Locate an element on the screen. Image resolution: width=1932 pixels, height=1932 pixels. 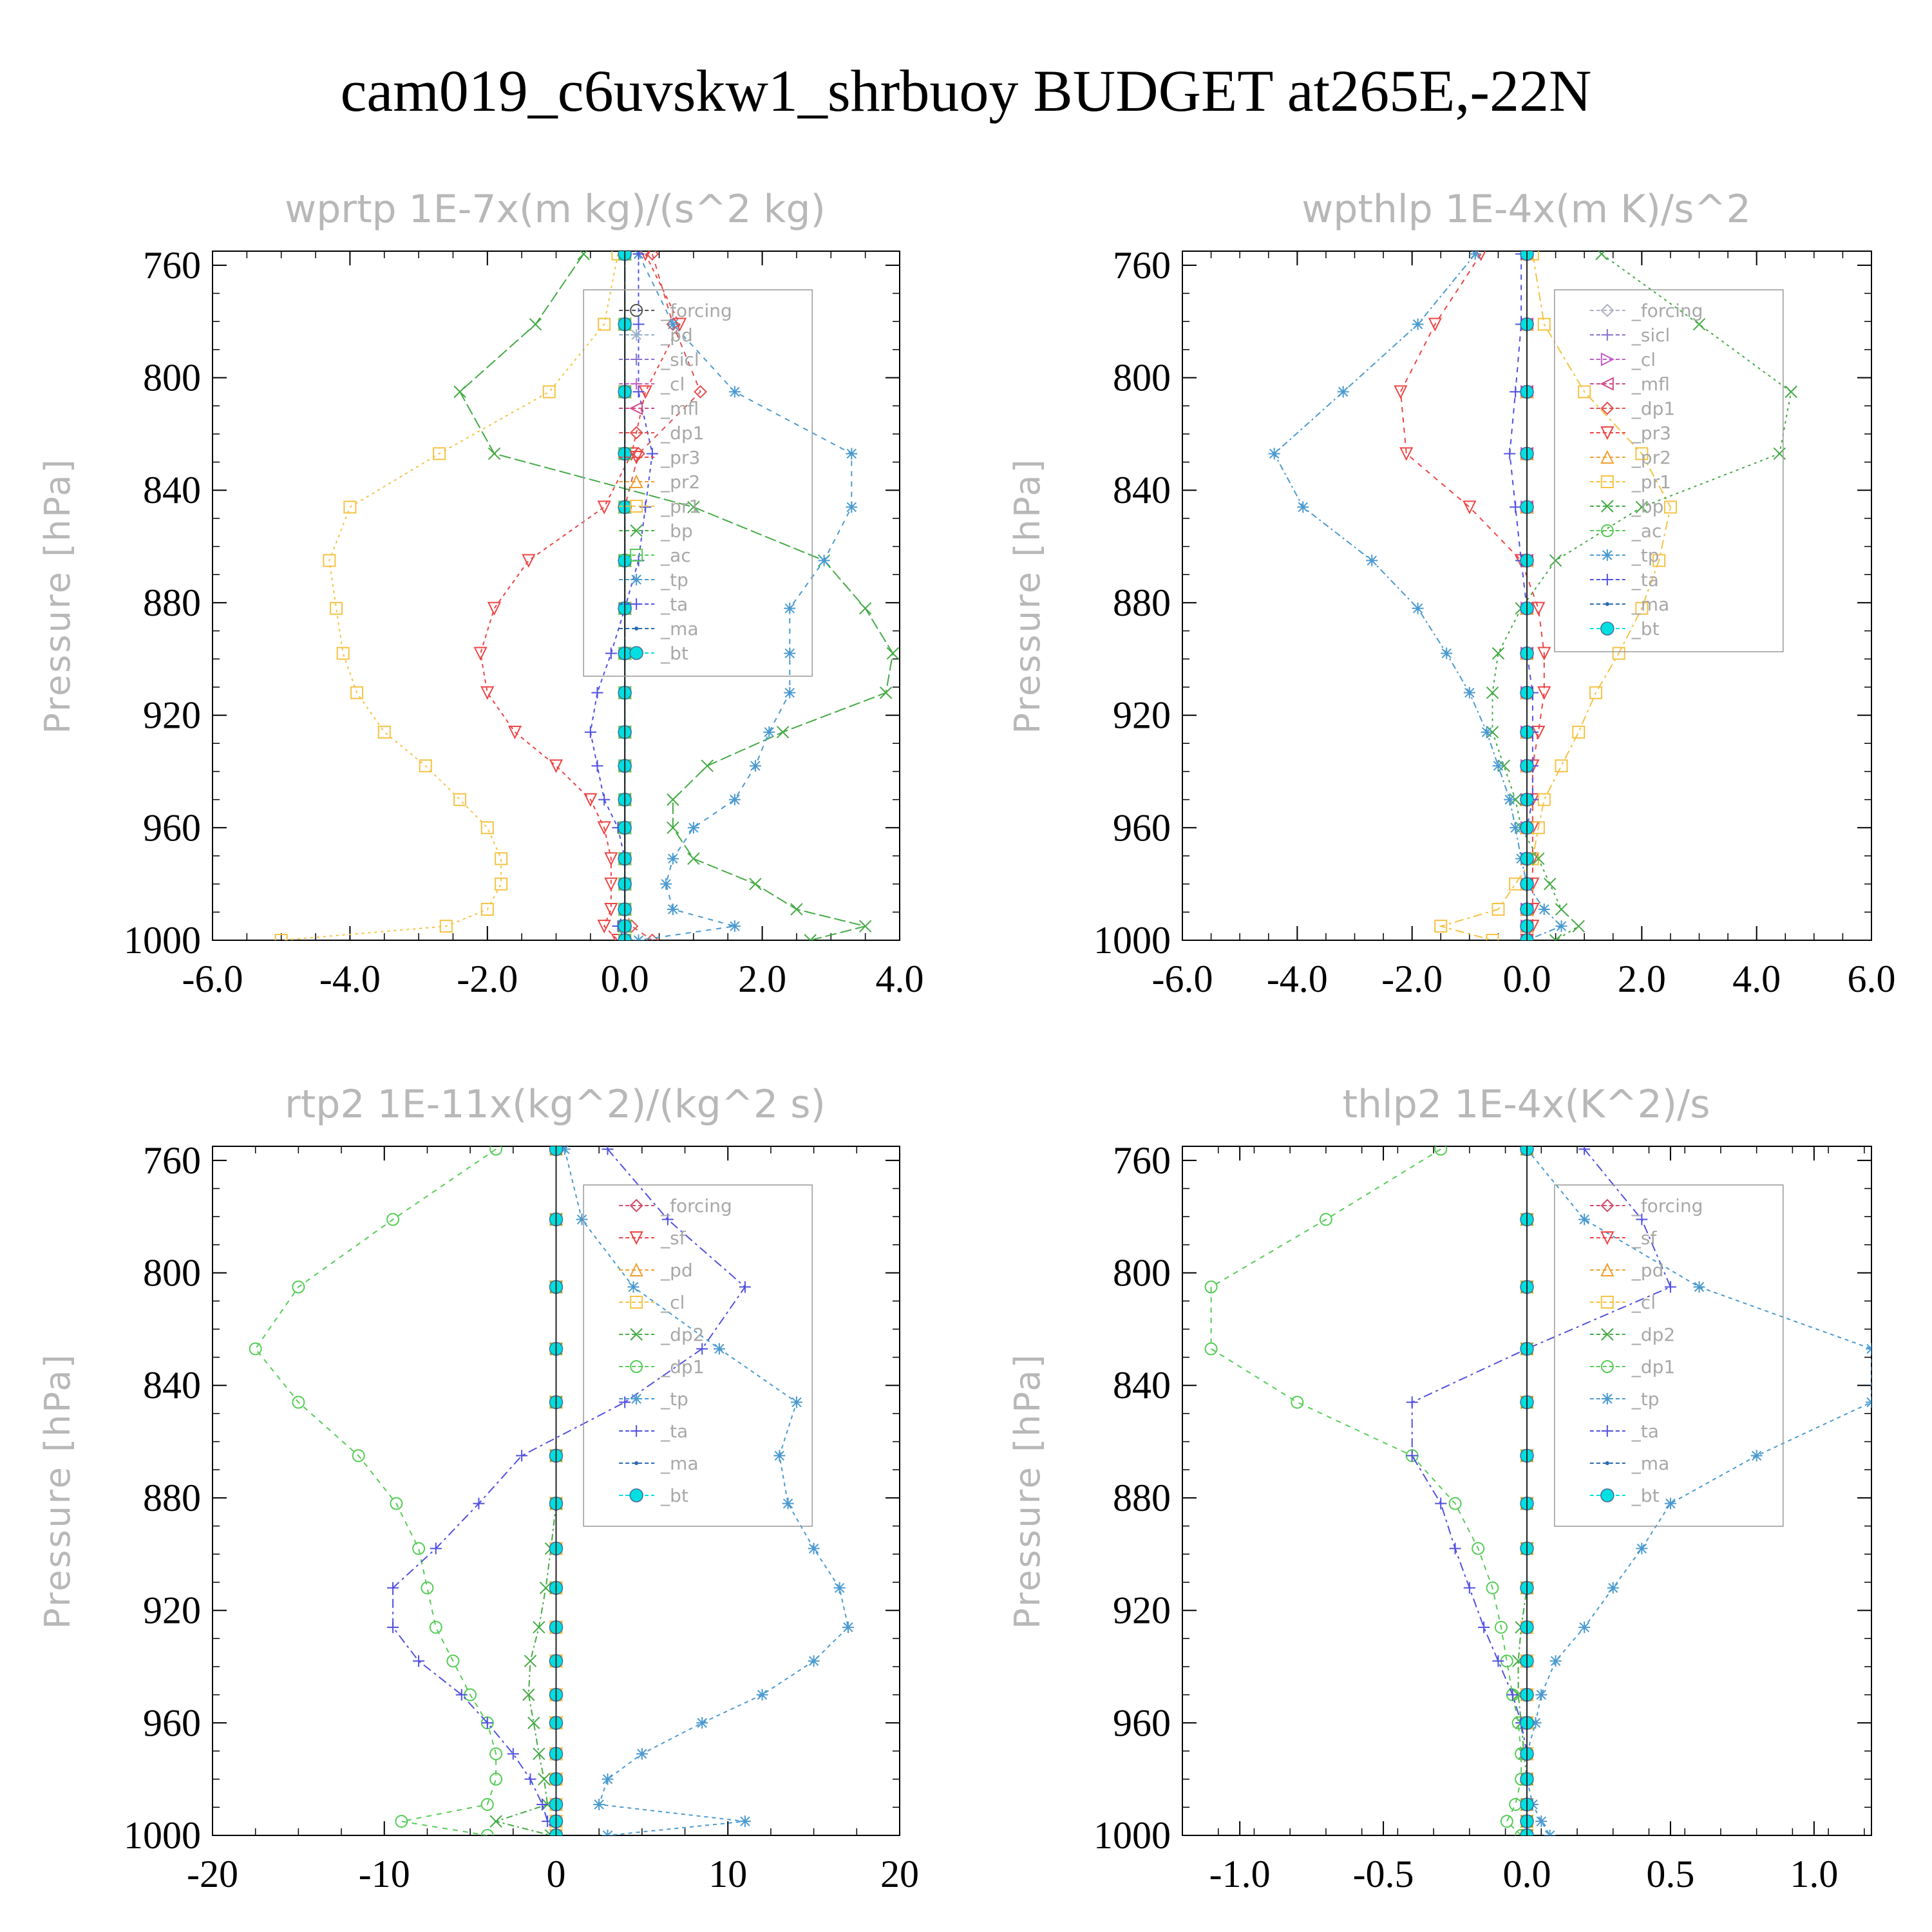
x-tick-label: 2.0 is located at coordinates (1642, 979).